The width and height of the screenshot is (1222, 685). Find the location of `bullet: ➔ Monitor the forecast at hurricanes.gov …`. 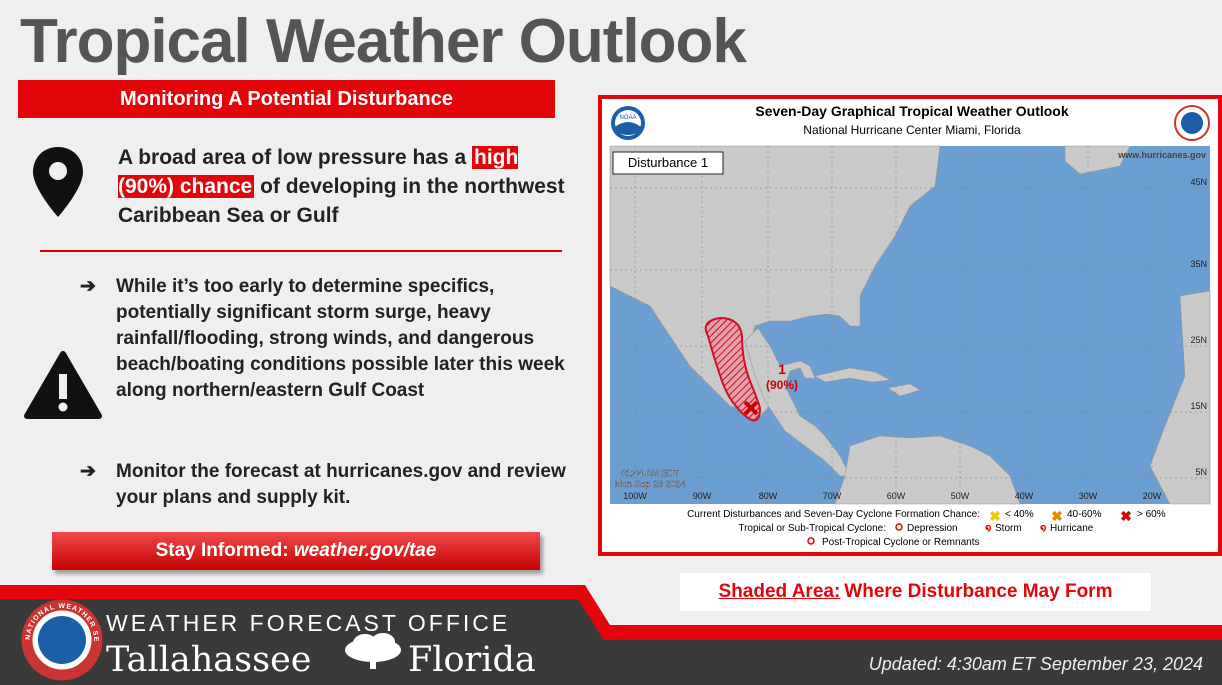

bullet: ➔ Monitor the forecast at hurricanes.gov … is located at coordinates (330, 485).